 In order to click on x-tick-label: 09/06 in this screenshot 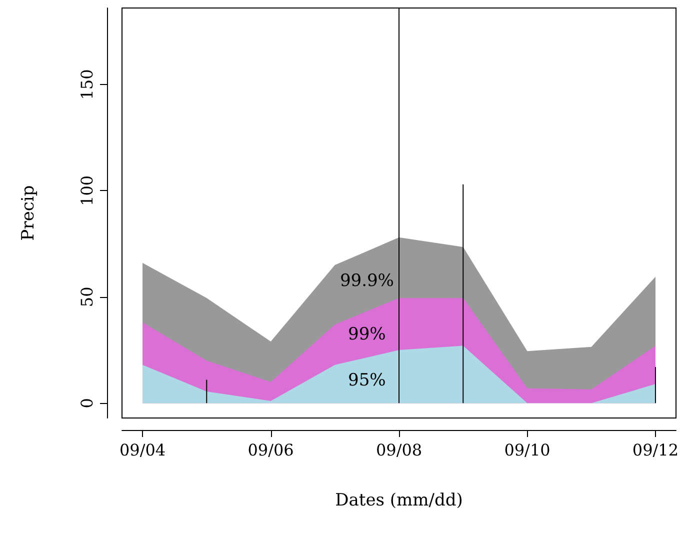, I will do `click(271, 450)`.